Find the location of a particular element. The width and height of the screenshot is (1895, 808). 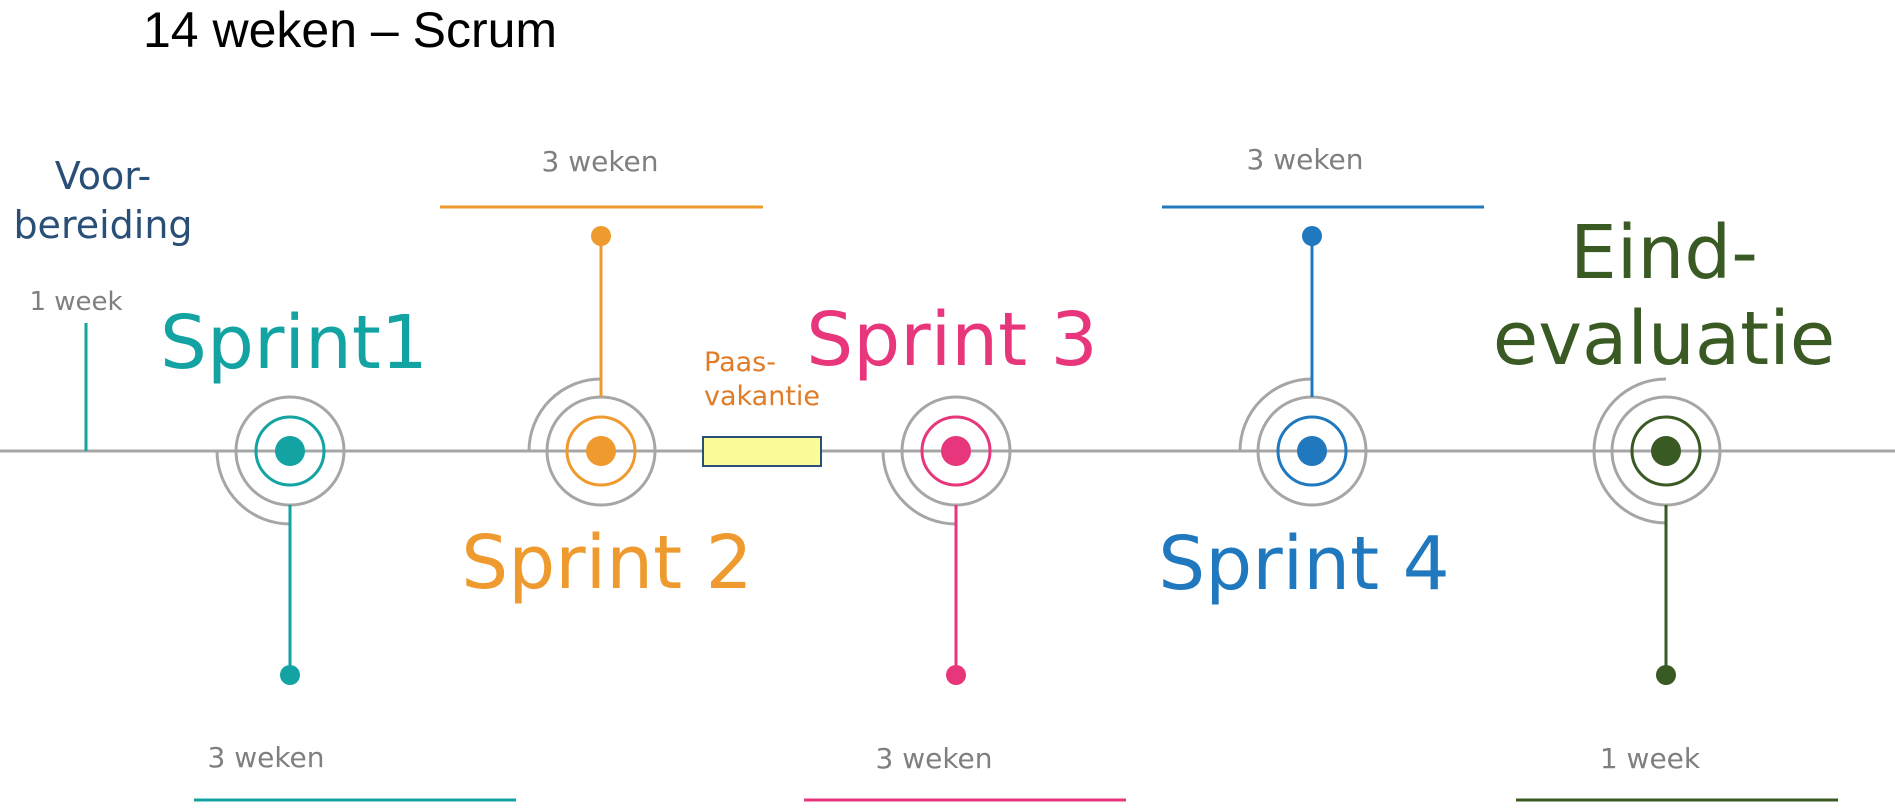

sprint3-duration: 3 weken is located at coordinates (933, 758).